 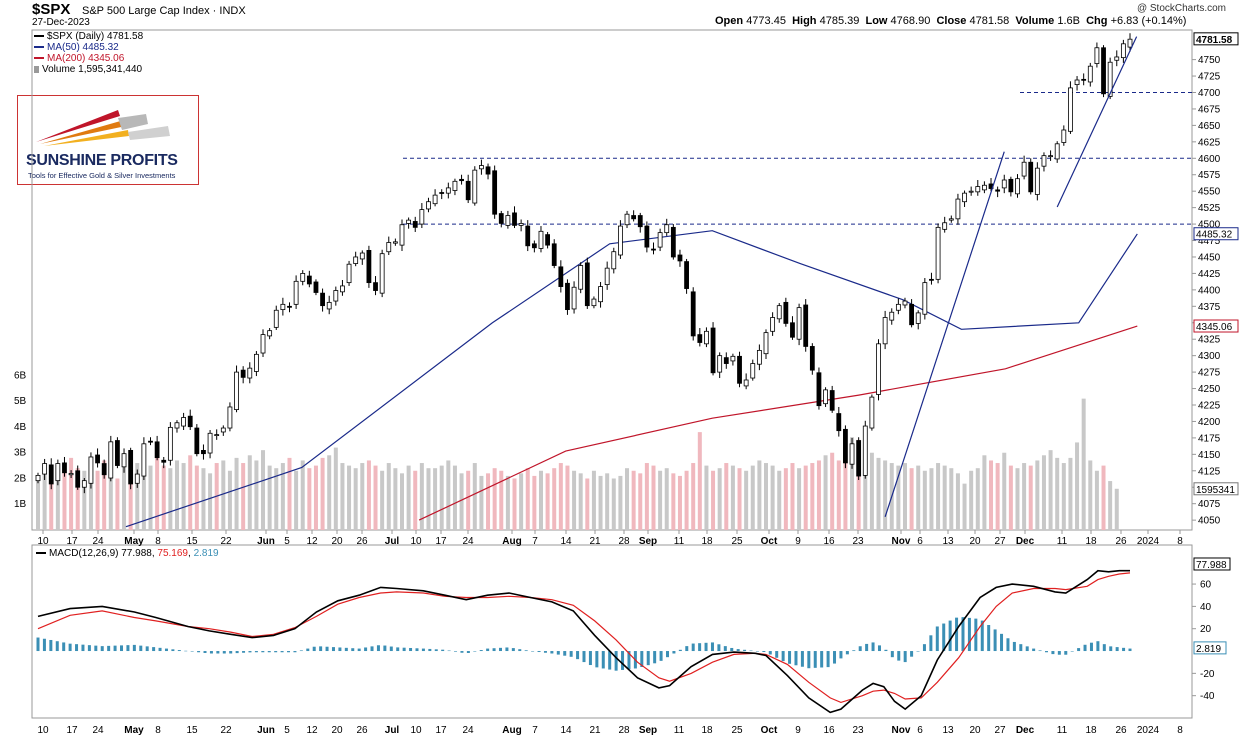 I want to click on chart-instrument-name: S&P 500 Large Cap Index · INDX, so click(x=164, y=11).